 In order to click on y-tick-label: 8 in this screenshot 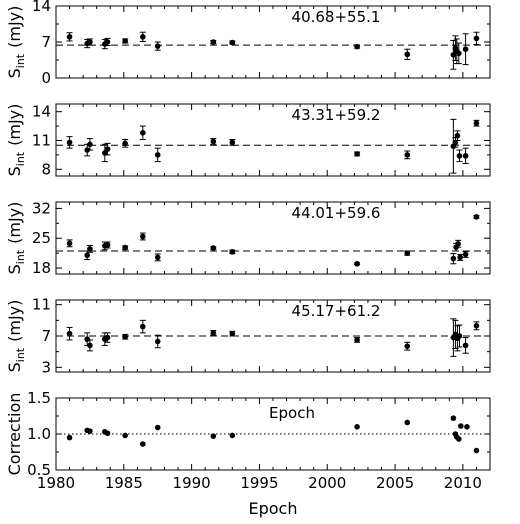, I will do `click(46, 169)`.